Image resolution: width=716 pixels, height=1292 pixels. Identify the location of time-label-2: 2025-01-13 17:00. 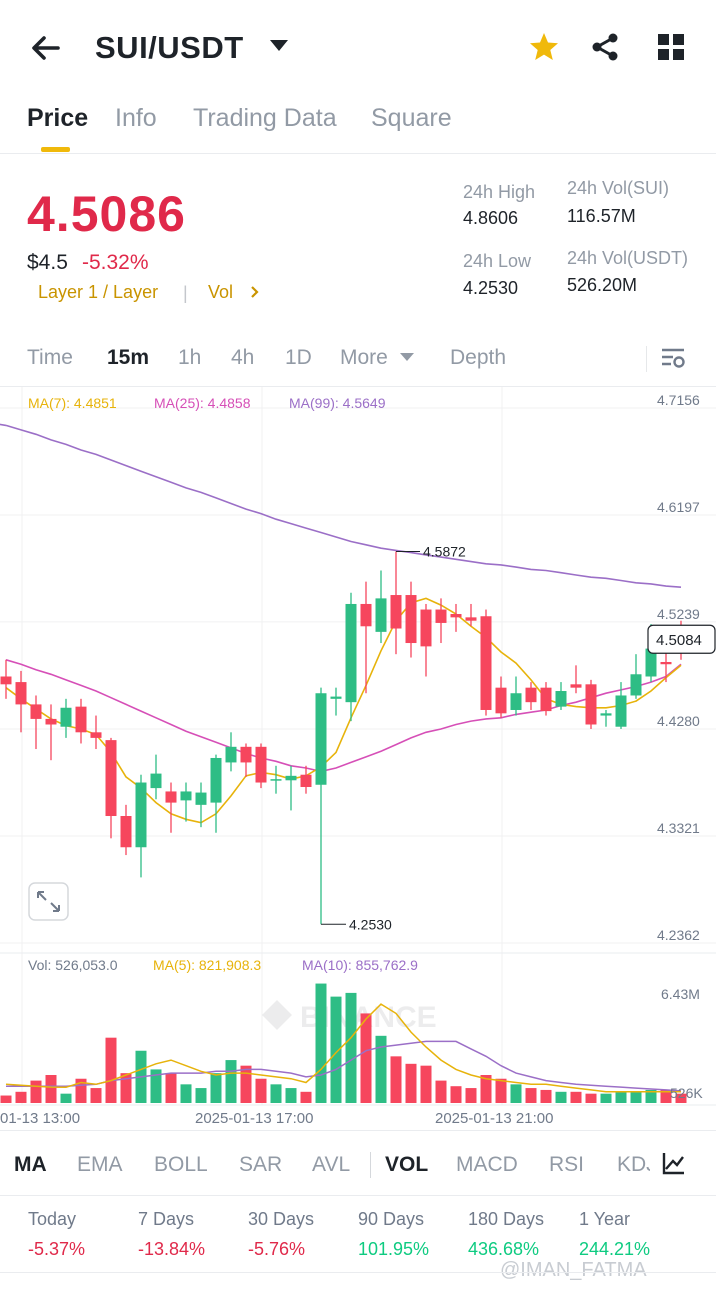
(254, 1118).